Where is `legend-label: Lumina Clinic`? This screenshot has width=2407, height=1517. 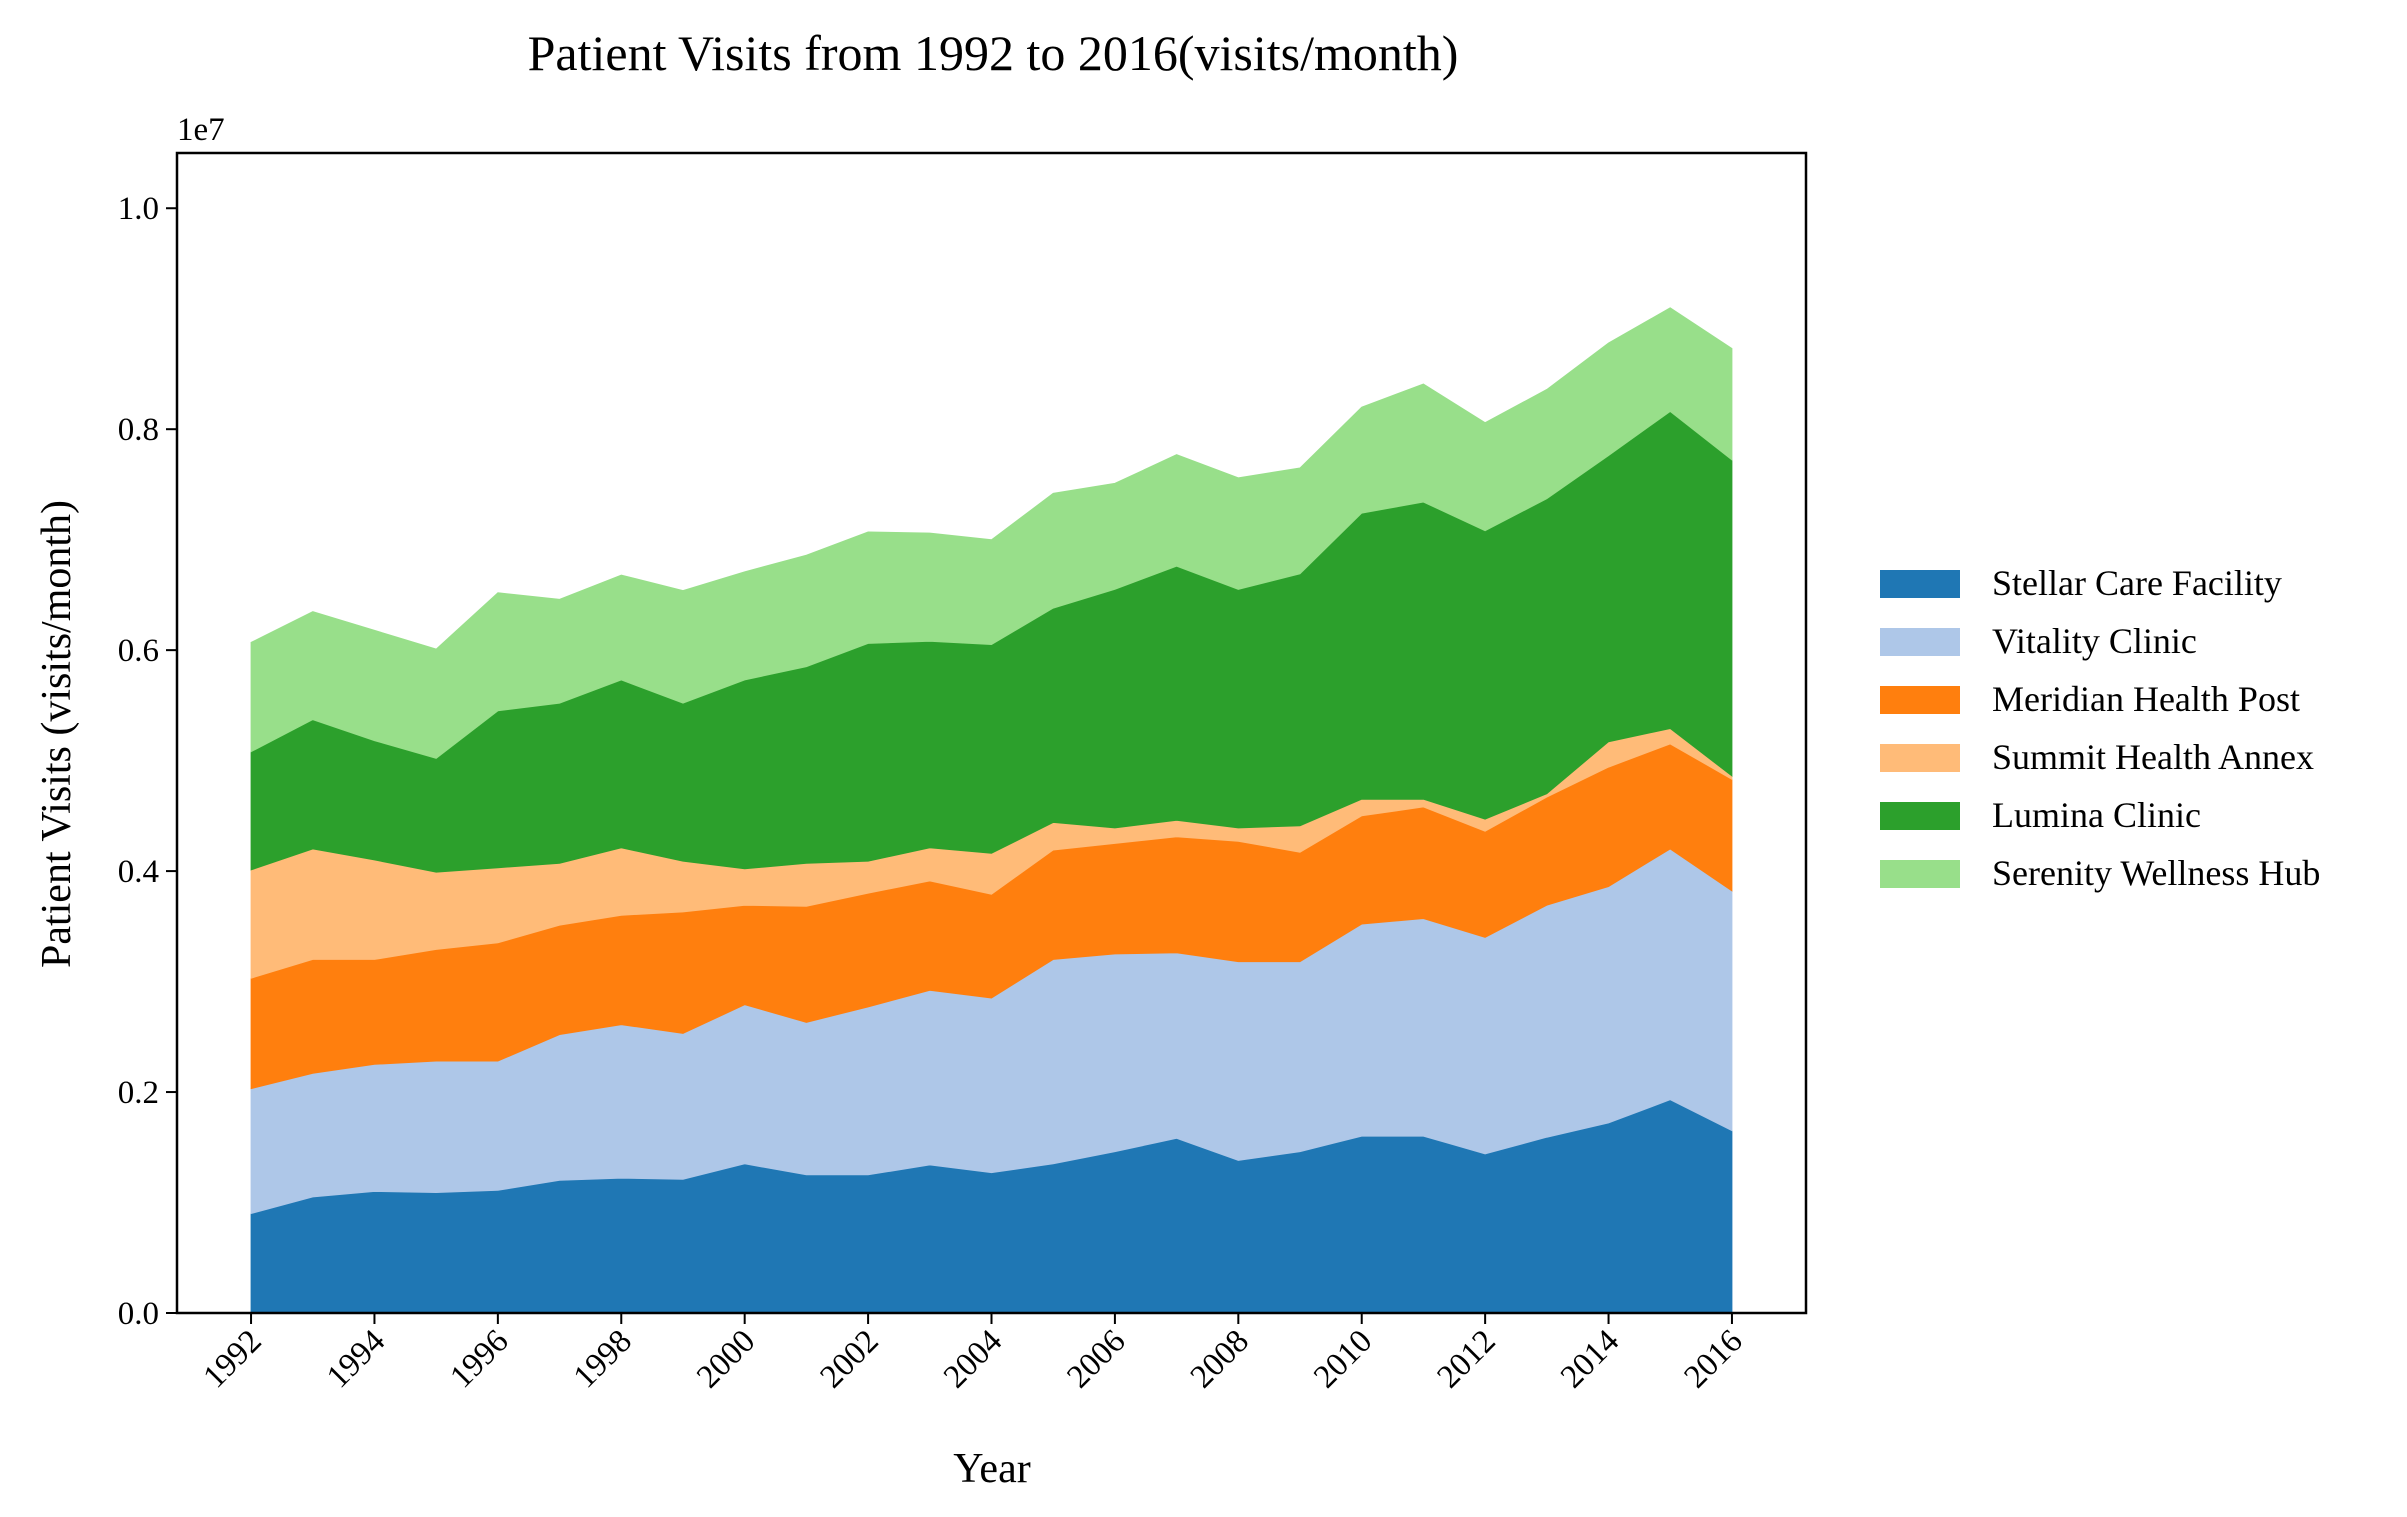 legend-label: Lumina Clinic is located at coordinates (2096, 815).